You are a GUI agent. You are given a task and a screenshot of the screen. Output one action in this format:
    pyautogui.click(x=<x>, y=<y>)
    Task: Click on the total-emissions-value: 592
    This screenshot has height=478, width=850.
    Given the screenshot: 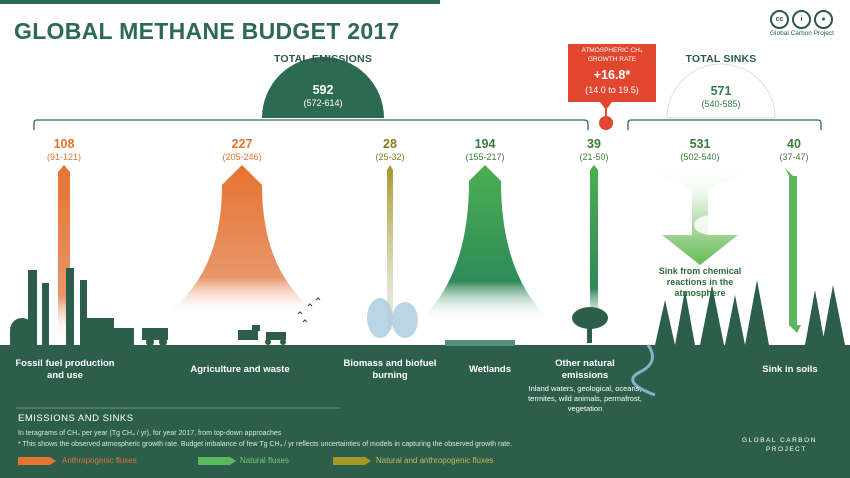 What is the action you would take?
    pyautogui.click(x=323, y=90)
    